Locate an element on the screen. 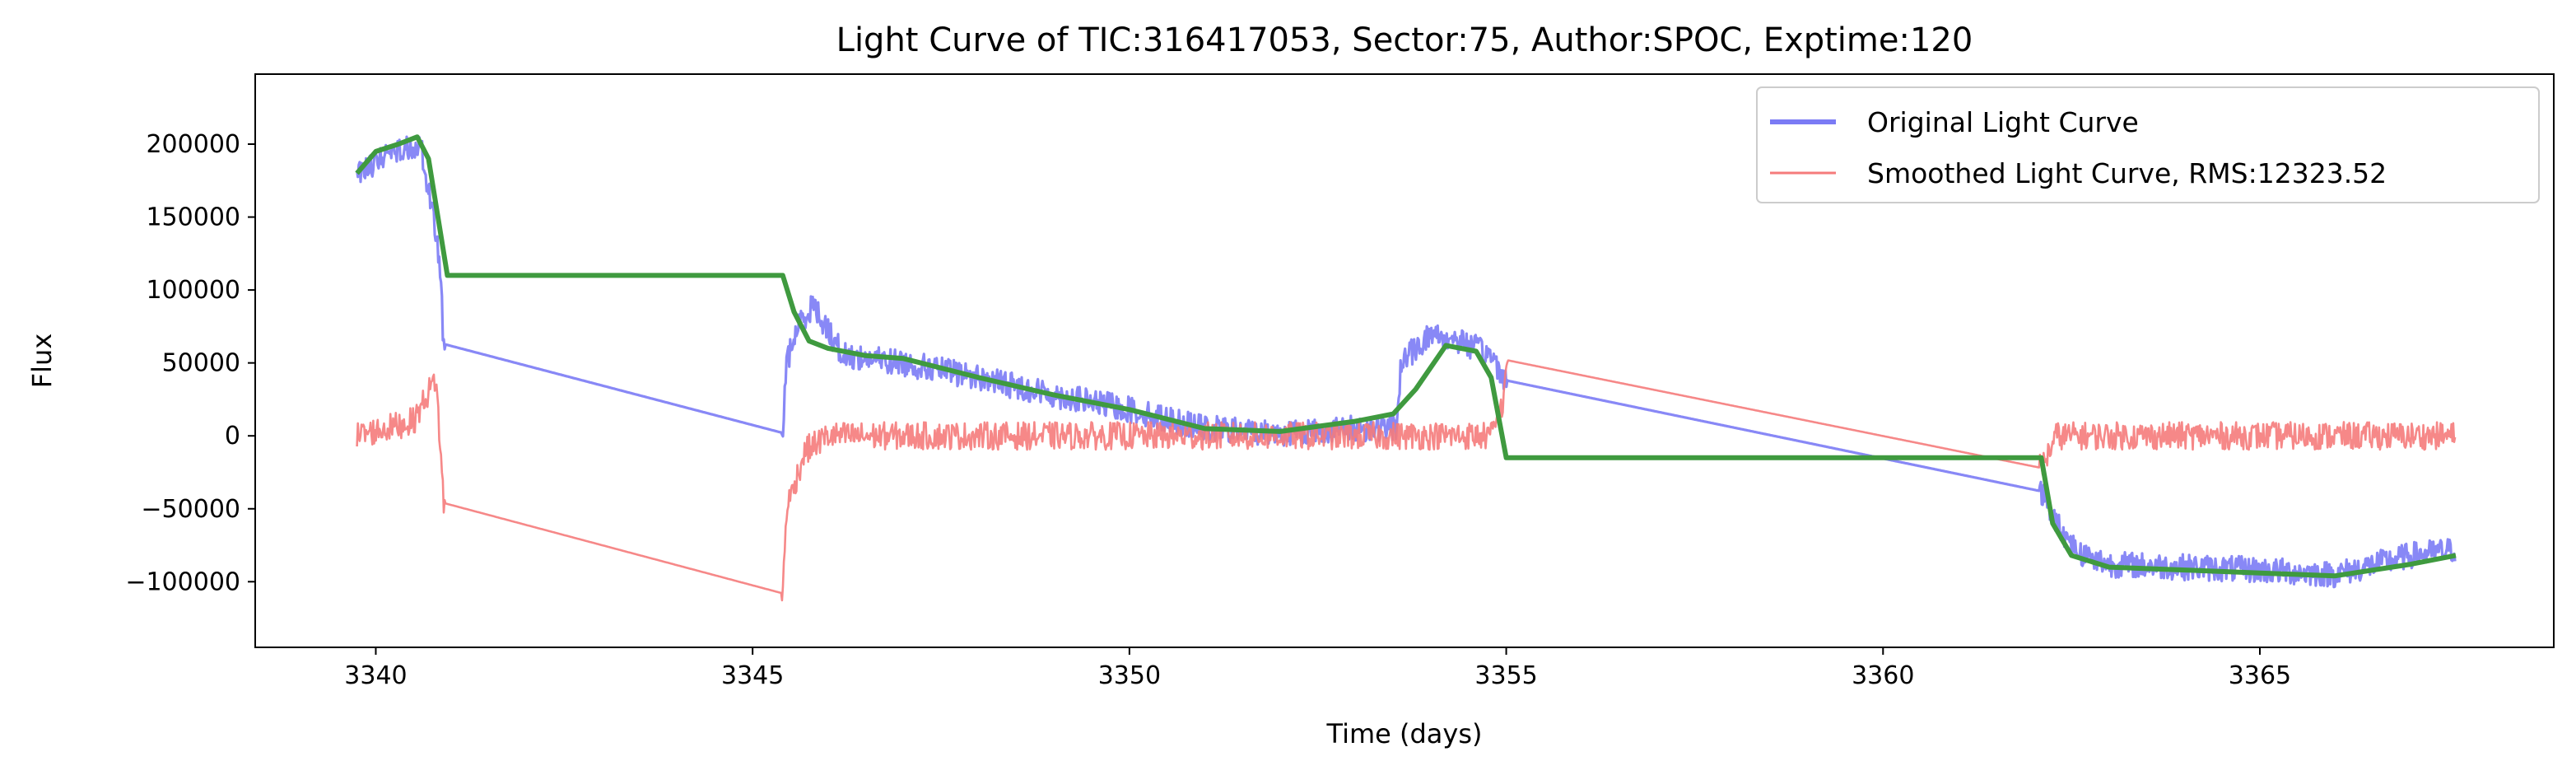 The width and height of the screenshot is (2576, 775). x-tick-label: 3360 is located at coordinates (1883, 675).